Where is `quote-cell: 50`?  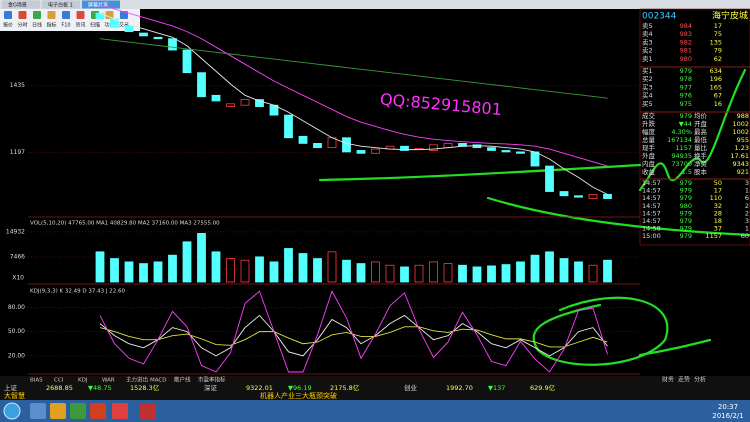
quote-cell: 50 is located at coordinates (718, 183).